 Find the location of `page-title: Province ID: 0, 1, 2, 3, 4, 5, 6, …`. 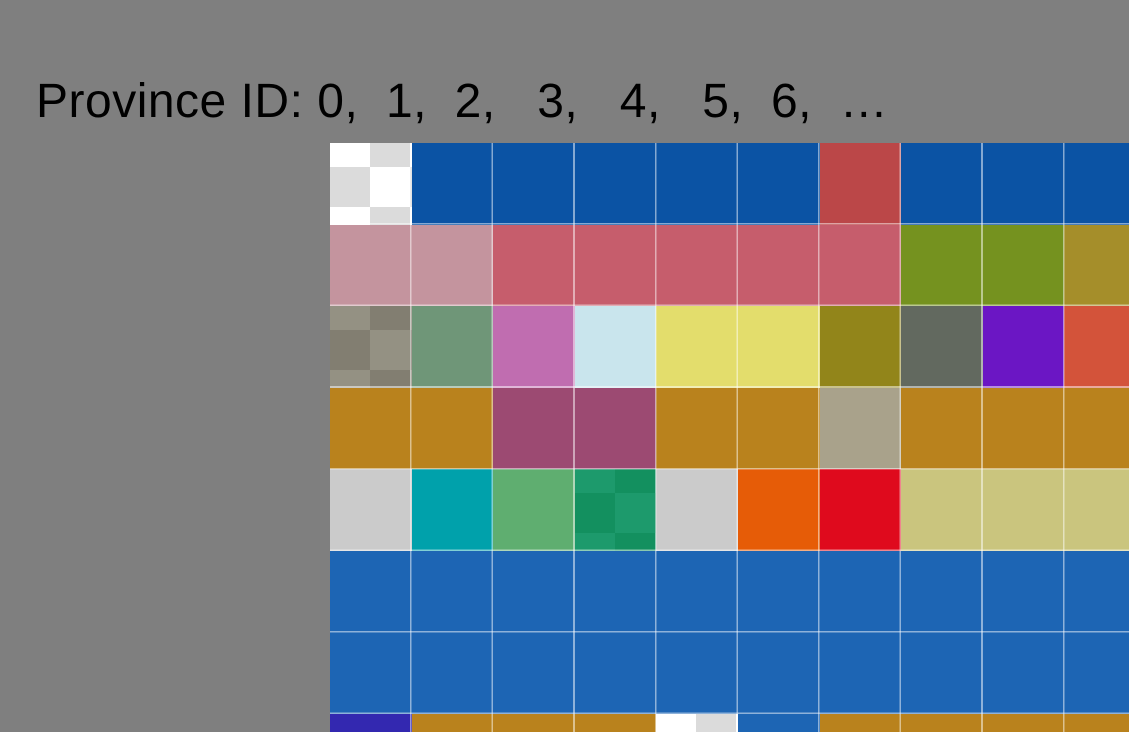

page-title: Province ID: 0, 1, 2, 3, 4, 5, 6, … is located at coordinates (462, 101).